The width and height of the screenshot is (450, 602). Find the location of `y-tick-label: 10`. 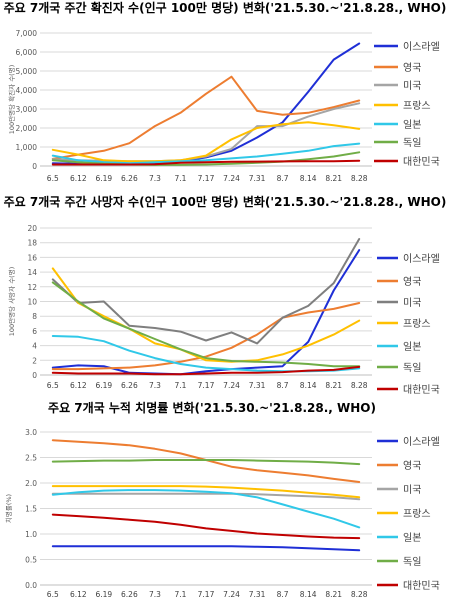

y-tick-label: 10 is located at coordinates (32, 302).